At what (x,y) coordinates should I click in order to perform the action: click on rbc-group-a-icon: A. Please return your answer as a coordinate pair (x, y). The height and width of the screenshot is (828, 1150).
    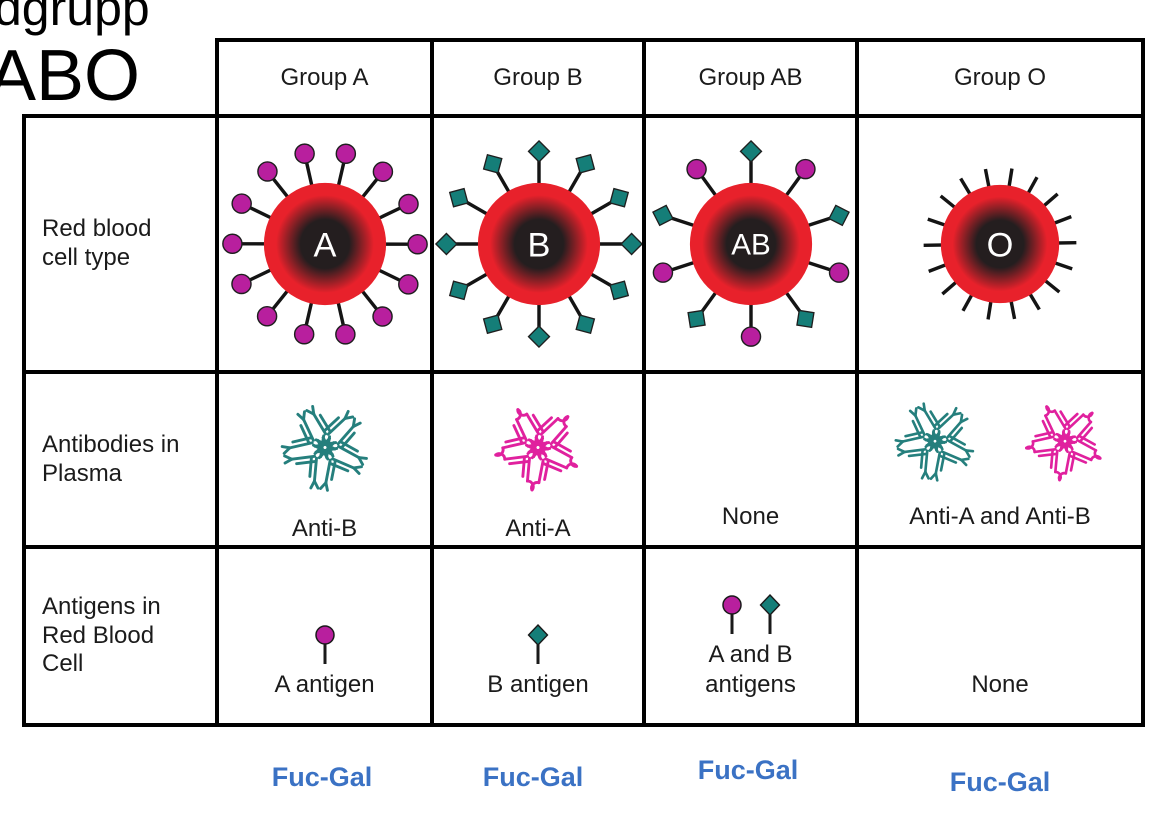
    Looking at the image, I should click on (325, 244).